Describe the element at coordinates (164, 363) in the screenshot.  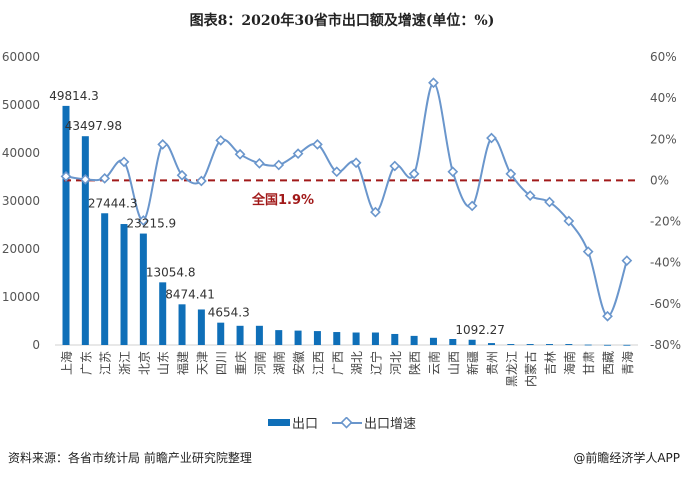
I see `category-label: 山东` at that location.